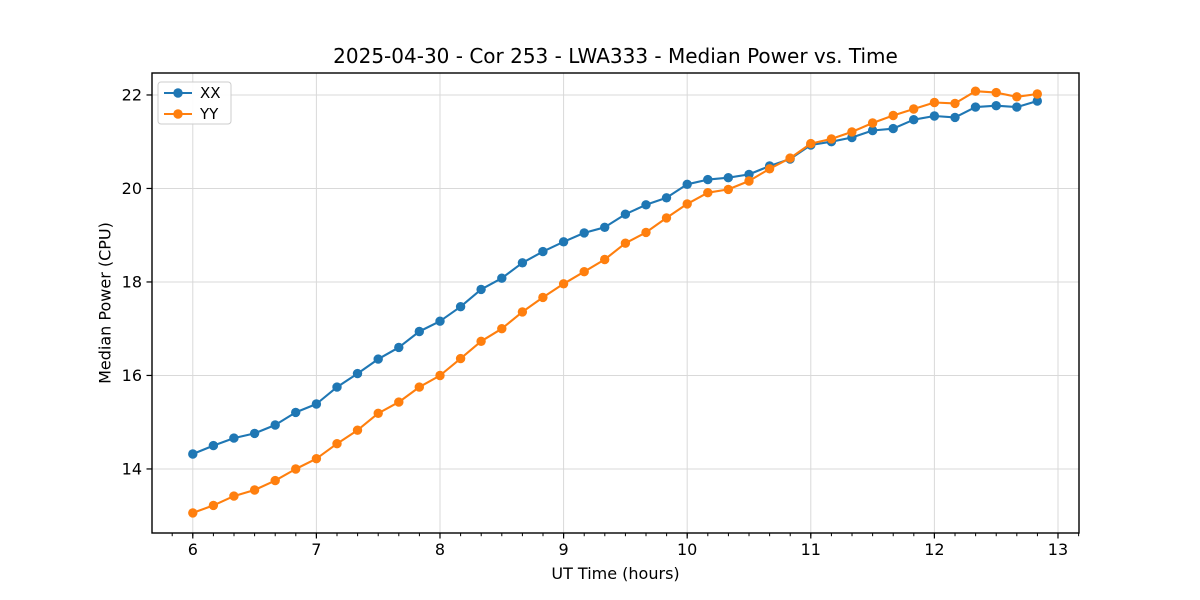 Image resolution: width=1200 pixels, height=600 pixels. What do you see at coordinates (132, 281) in the screenshot?
I see `y-tick-label: 18` at bounding box center [132, 281].